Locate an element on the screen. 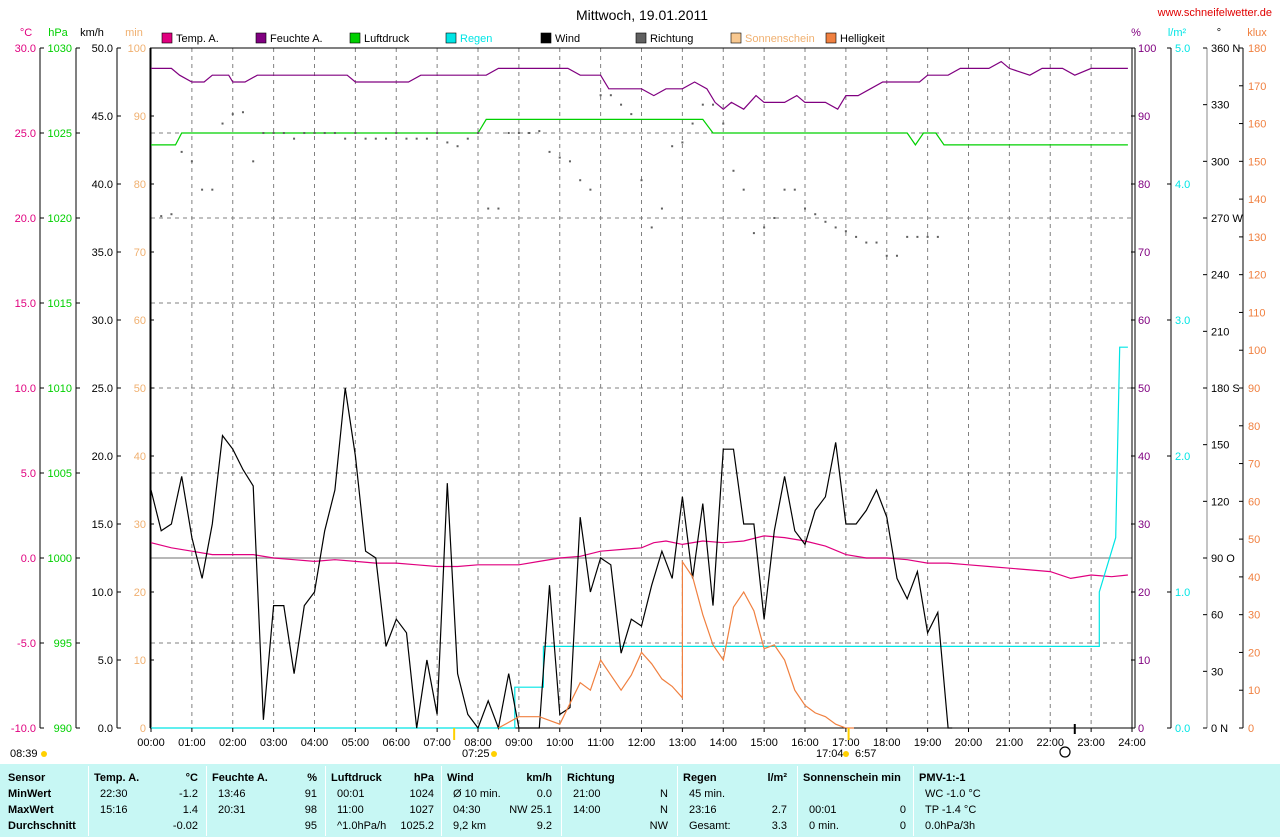 The height and width of the screenshot is (837, 1280). series-feuchte-a- is located at coordinates (639, 85).